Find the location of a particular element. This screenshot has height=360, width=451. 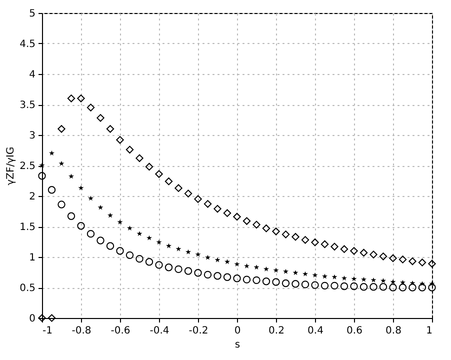

y-tick-label: 0.5 is located at coordinates (28, 288).